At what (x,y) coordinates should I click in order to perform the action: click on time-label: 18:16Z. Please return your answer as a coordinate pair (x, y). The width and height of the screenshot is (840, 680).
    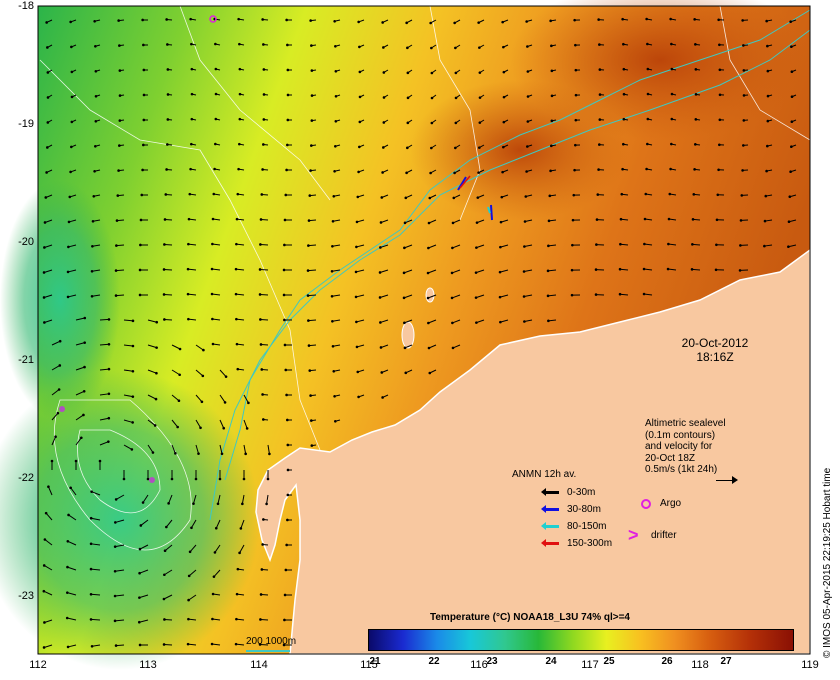
    Looking at the image, I should click on (715, 357).